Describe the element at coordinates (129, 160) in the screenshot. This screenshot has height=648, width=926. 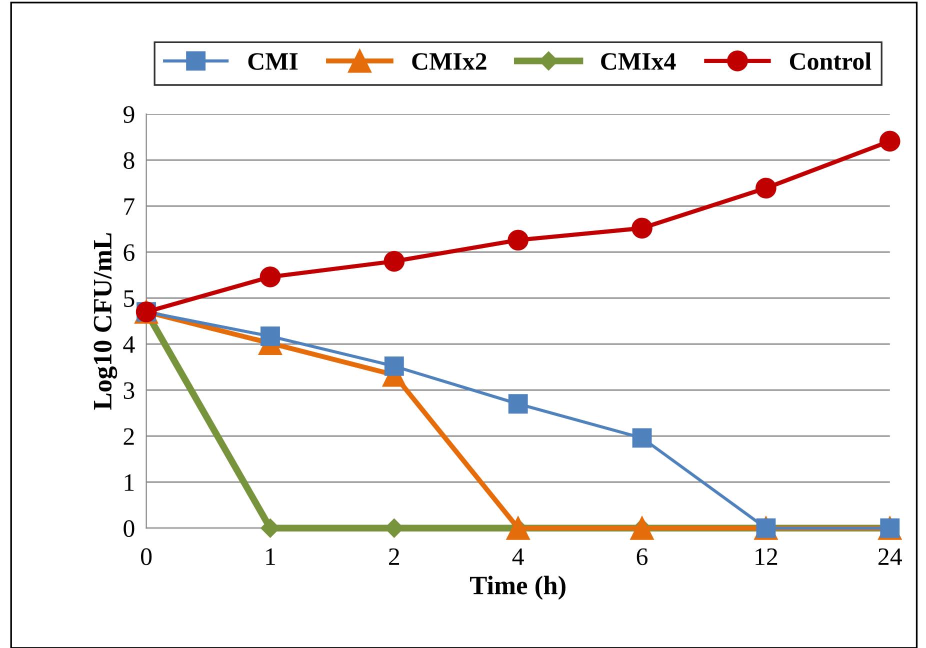
I see `y-tick-label: 8` at that location.